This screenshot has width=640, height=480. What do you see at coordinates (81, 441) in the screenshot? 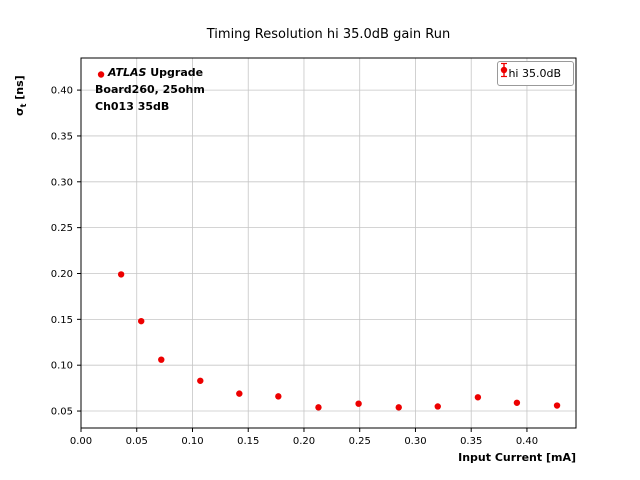
I see `svg-text: 0.00` at bounding box center [81, 441].